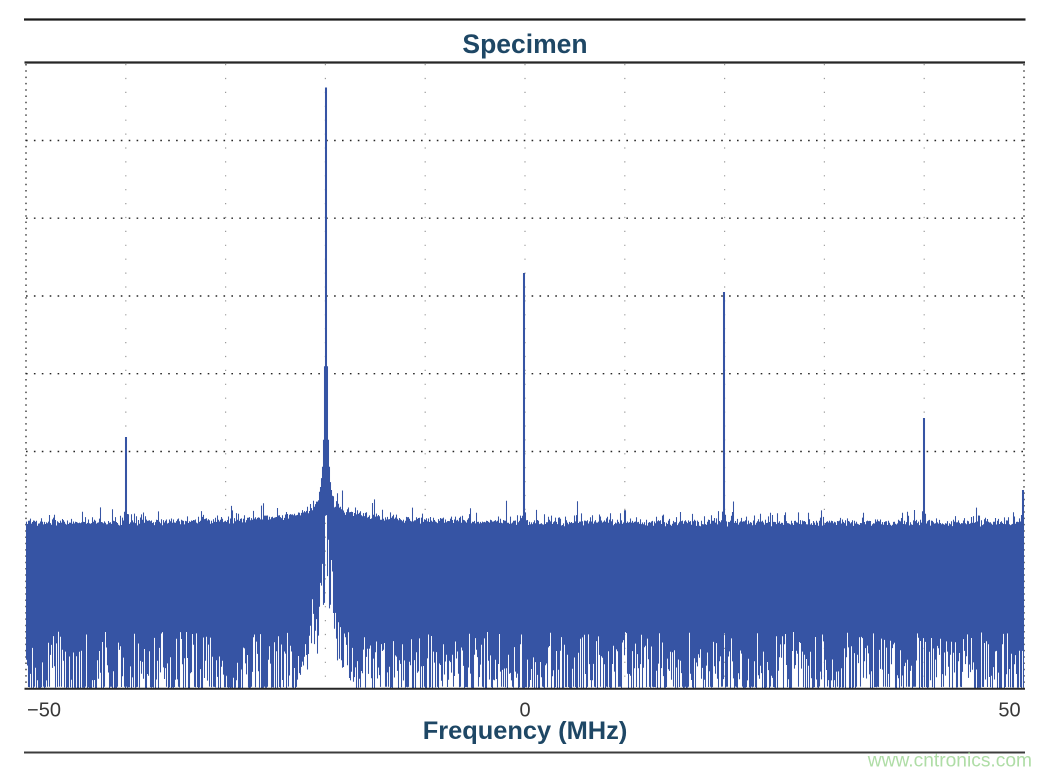 This screenshot has height=779, width=1050. Describe the element at coordinates (44, 711) in the screenshot. I see `svg-text: −50` at that location.